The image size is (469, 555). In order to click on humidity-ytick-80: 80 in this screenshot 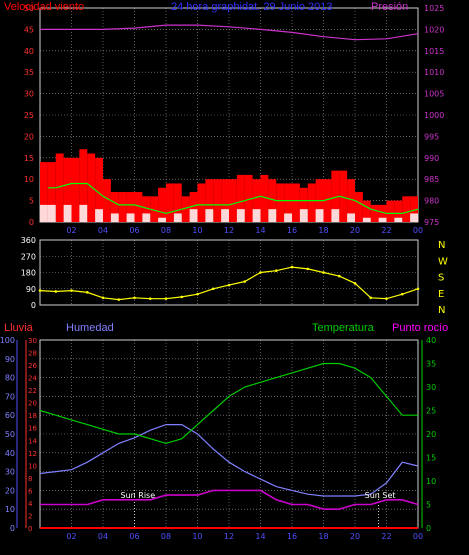, I will do `click(10, 378)`.